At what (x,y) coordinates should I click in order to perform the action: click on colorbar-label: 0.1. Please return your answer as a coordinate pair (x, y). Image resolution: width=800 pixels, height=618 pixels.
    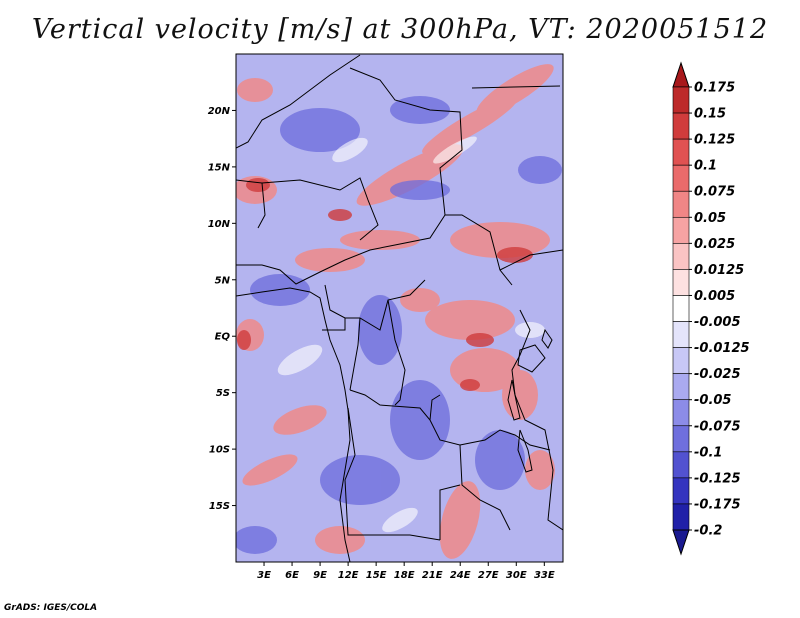
    Looking at the image, I should click on (705, 166).